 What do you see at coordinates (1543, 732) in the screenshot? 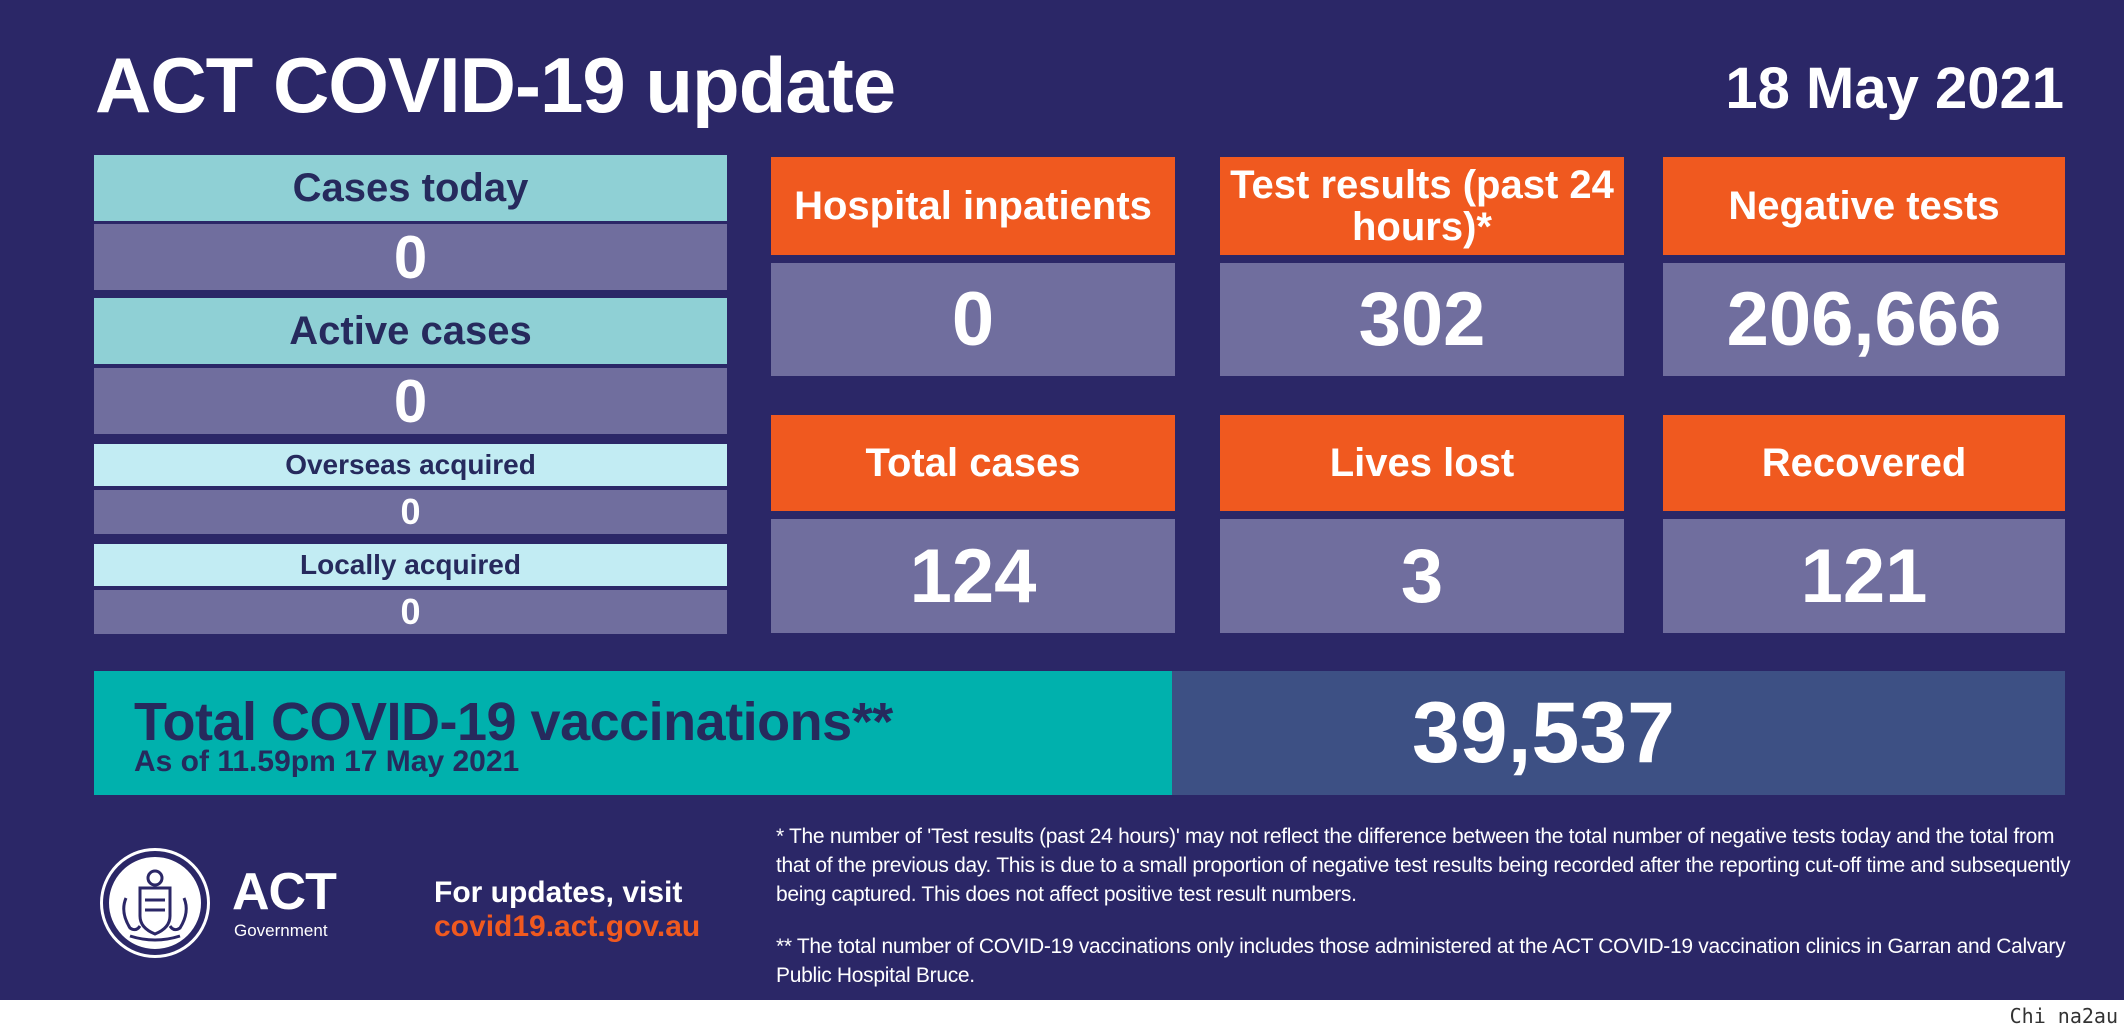
I see `vaccinations-value: 39,537` at bounding box center [1543, 732].